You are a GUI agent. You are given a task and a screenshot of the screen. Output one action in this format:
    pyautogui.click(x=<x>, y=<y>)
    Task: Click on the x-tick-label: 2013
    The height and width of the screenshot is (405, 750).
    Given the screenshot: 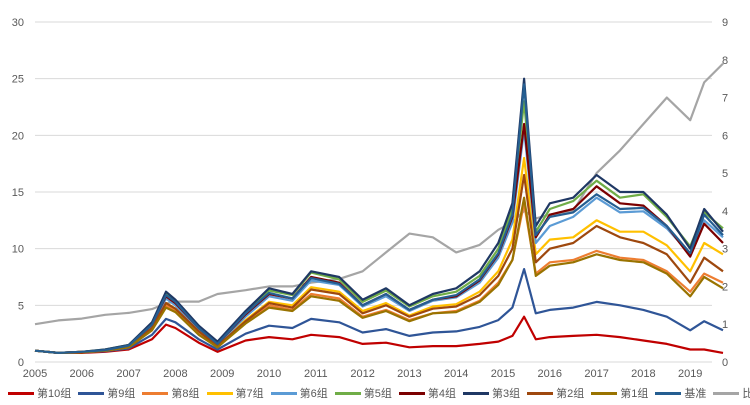 What is the action you would take?
    pyautogui.click(x=409, y=374)
    